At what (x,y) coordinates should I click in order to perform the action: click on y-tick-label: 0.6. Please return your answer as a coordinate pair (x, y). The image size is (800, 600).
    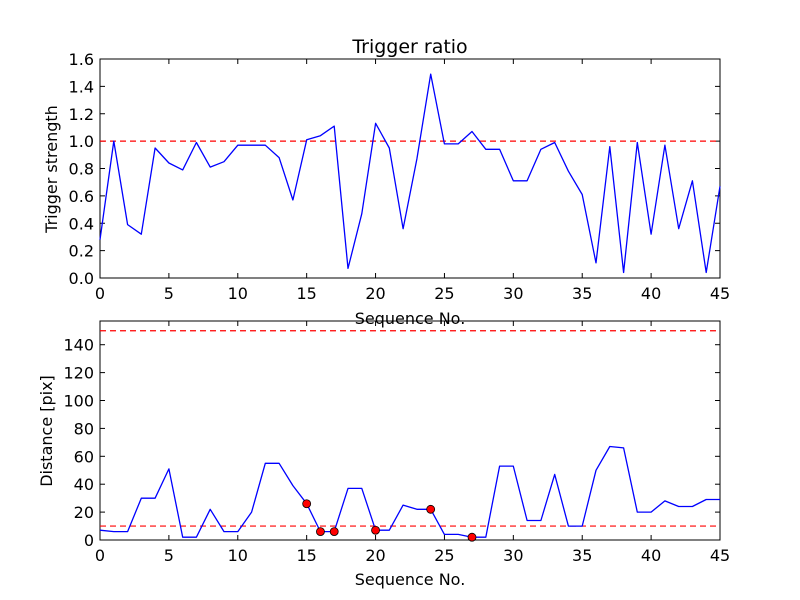
    Looking at the image, I should click on (81, 196).